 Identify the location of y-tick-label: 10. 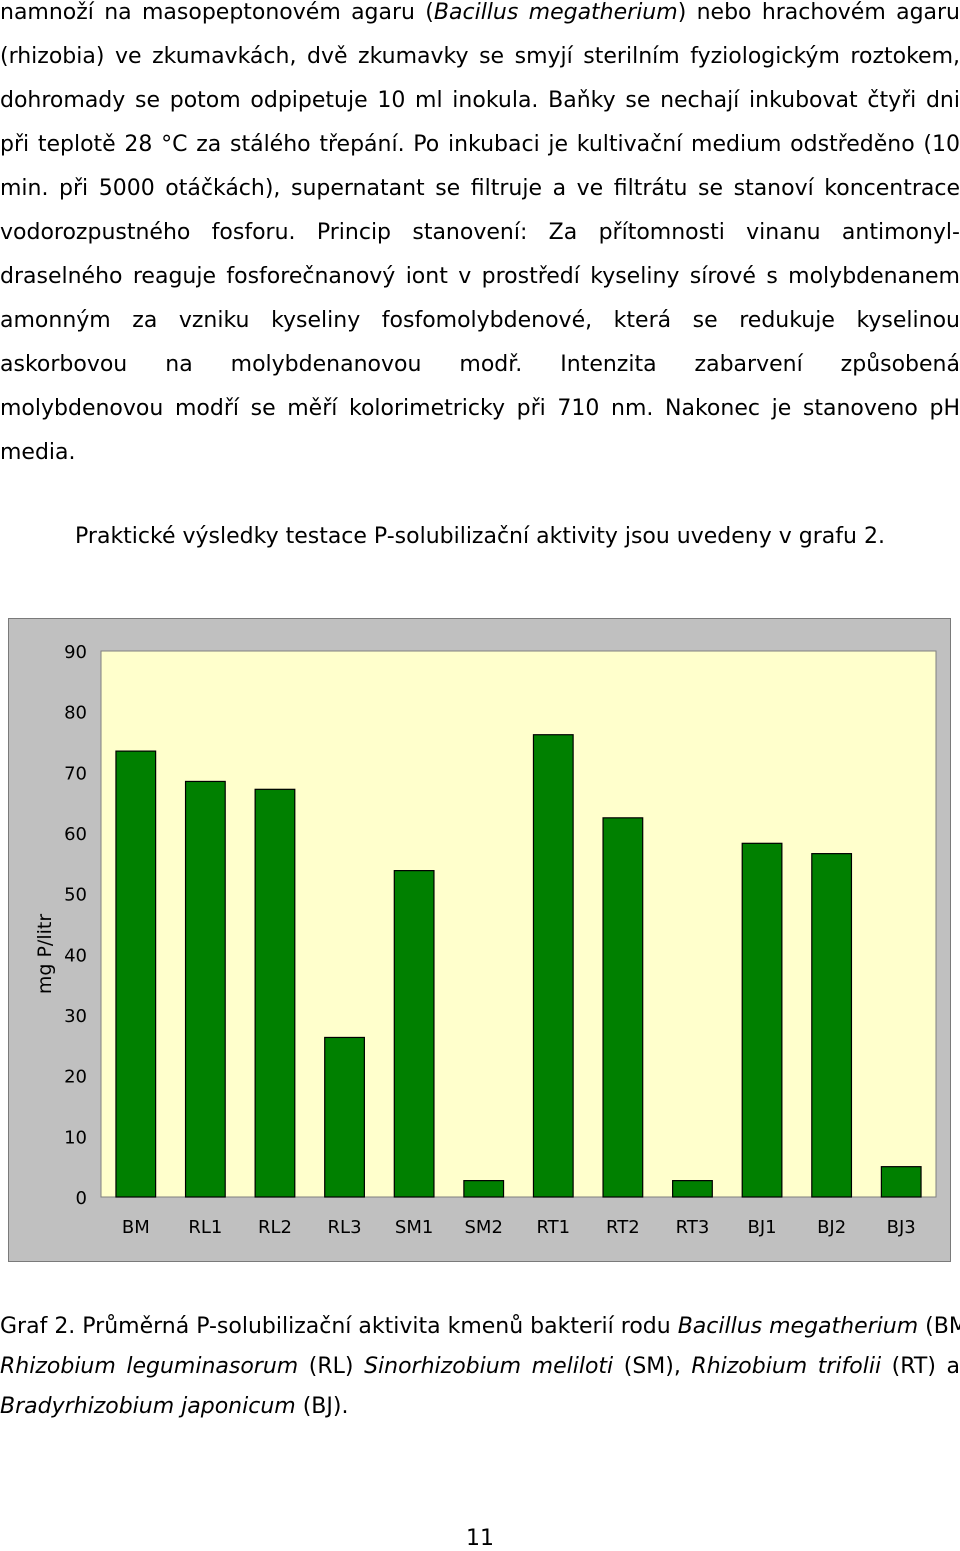
(75, 1137).